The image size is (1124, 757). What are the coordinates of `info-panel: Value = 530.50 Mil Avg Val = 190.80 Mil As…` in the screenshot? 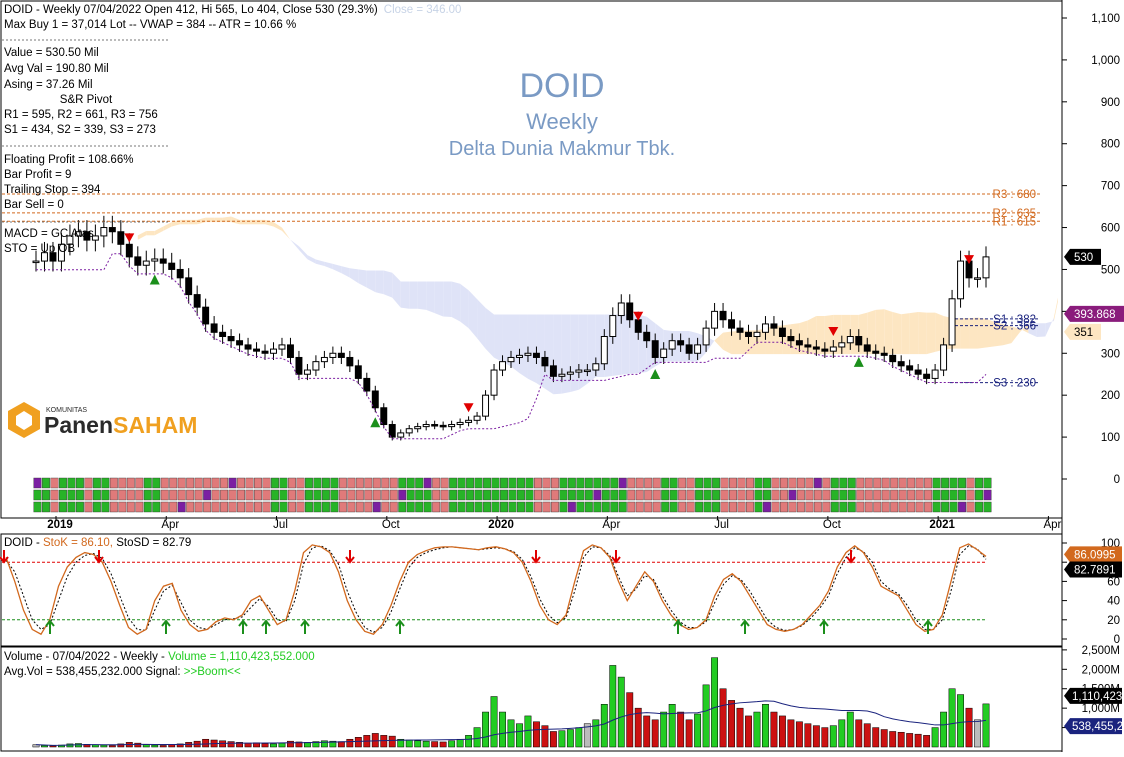 It's located at (85, 147).